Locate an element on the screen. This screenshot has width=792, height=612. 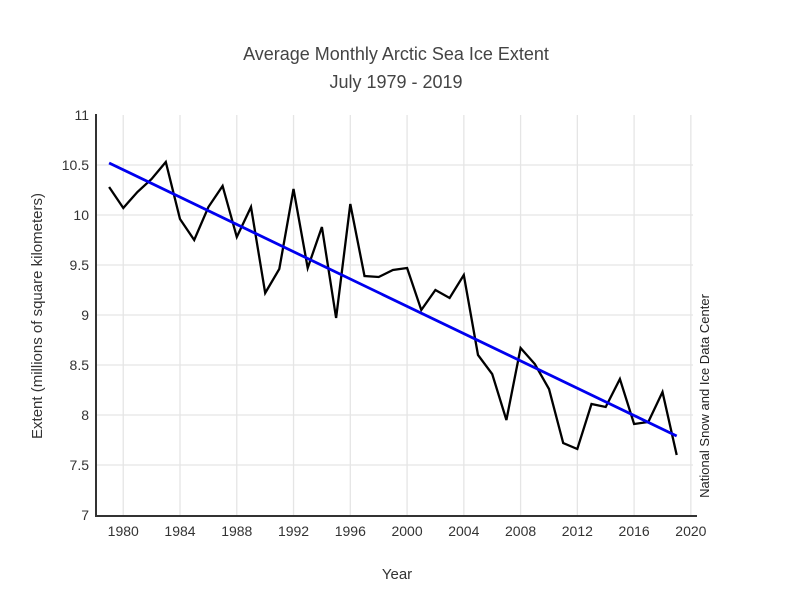
x-tick-label: 2004 is located at coordinates (463, 531).